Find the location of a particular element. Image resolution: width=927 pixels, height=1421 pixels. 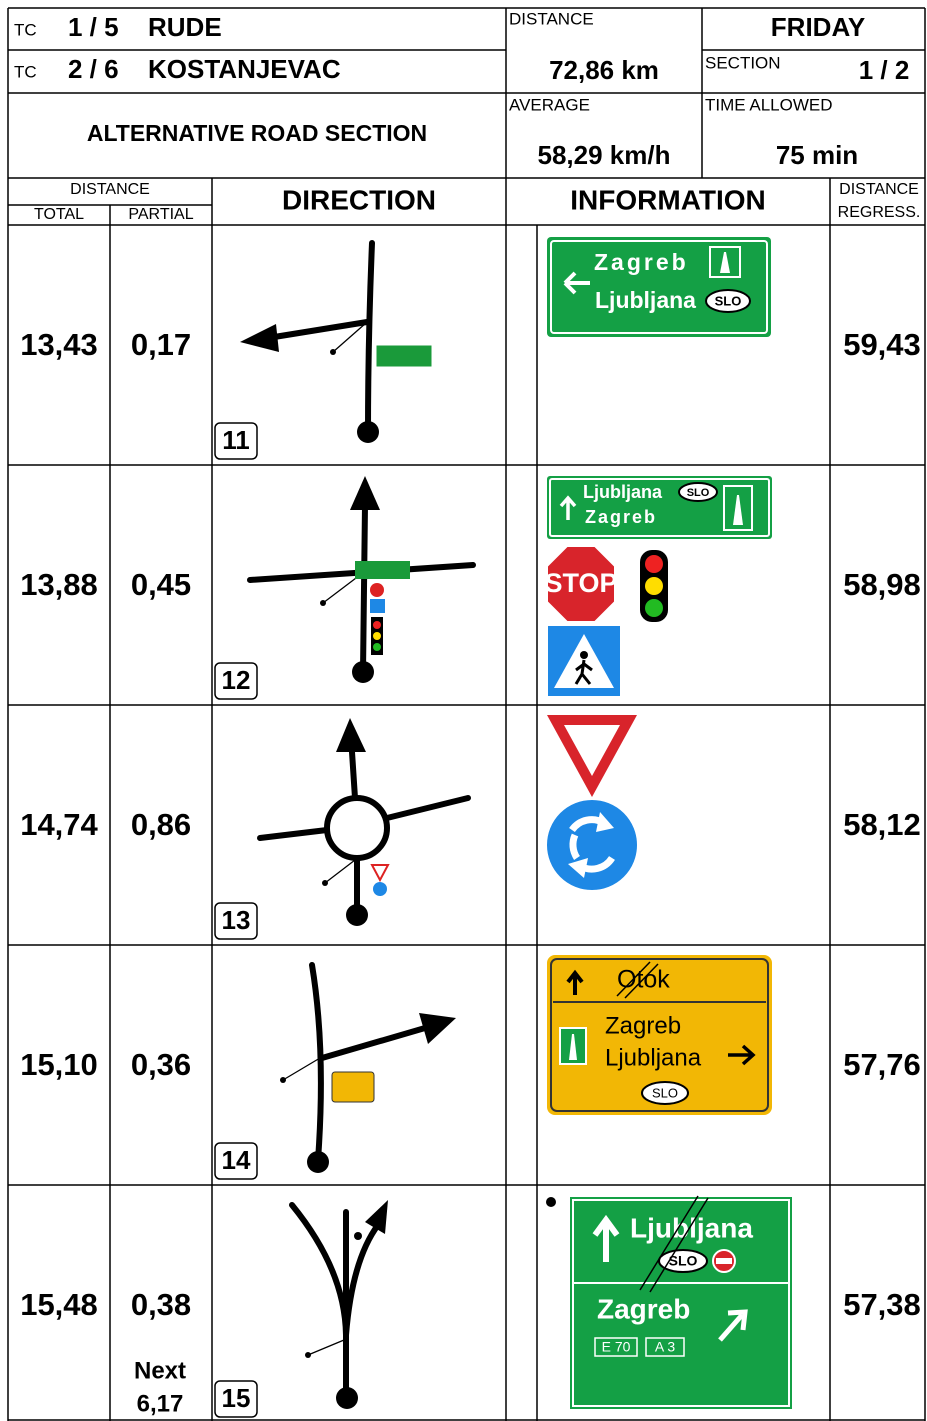

regress-distance: 58,12 is located at coordinates (882, 824).